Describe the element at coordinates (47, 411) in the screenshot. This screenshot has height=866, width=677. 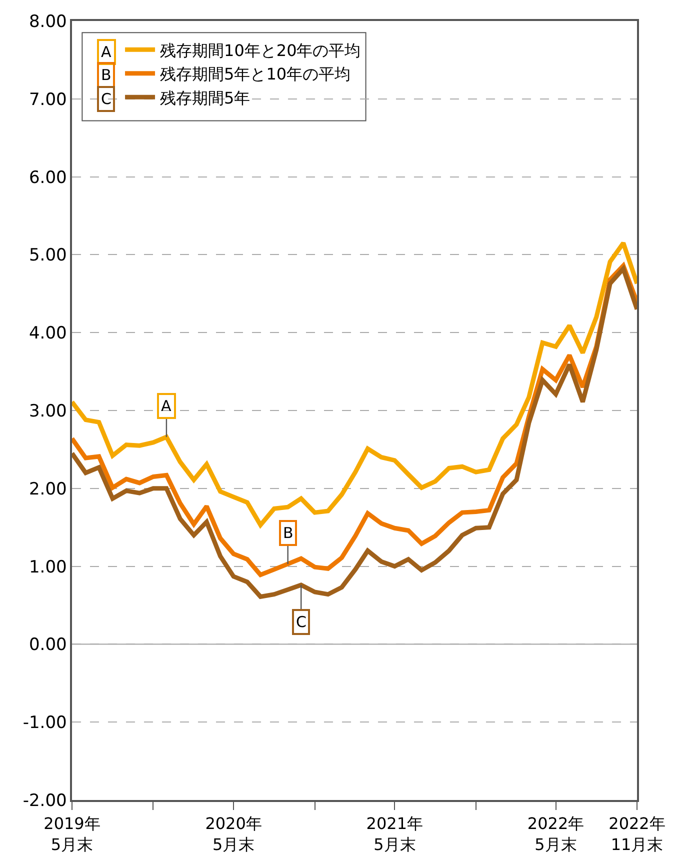
I see `y-tick-label: 3.00` at that location.